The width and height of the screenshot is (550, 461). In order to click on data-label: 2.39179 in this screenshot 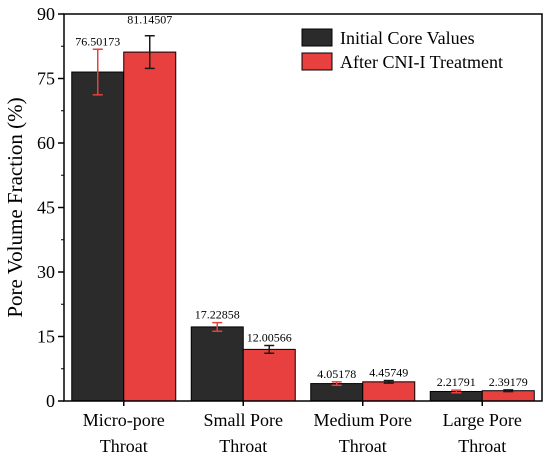, I will do `click(508, 382)`.